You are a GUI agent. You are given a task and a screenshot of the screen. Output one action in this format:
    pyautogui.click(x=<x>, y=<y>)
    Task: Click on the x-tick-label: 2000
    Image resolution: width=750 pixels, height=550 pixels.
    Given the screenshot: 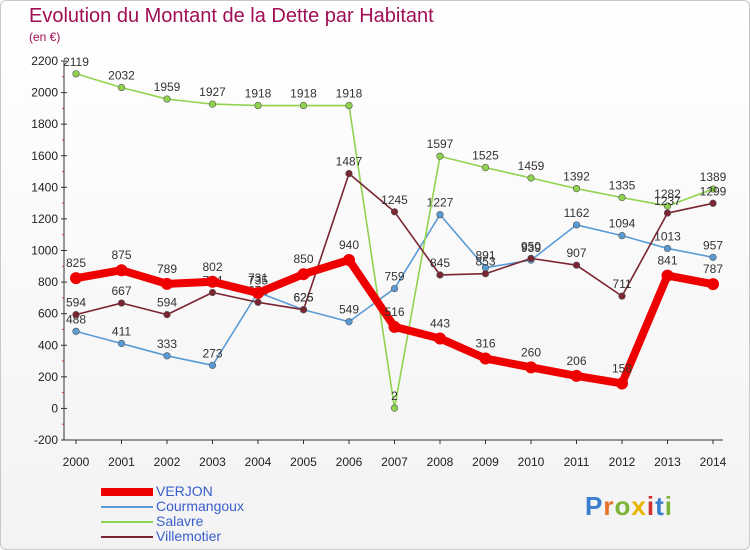 What is the action you would take?
    pyautogui.click(x=76, y=462)
    